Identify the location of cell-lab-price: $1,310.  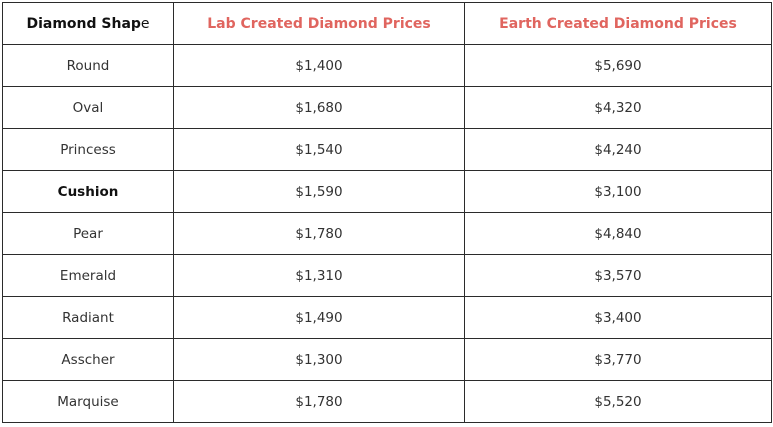
(319, 275).